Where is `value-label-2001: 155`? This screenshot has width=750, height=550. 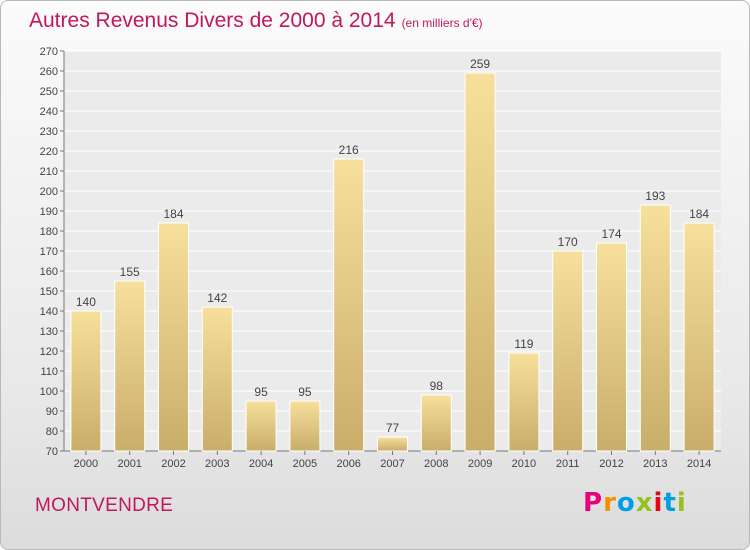 value-label-2001: 155 is located at coordinates (130, 272).